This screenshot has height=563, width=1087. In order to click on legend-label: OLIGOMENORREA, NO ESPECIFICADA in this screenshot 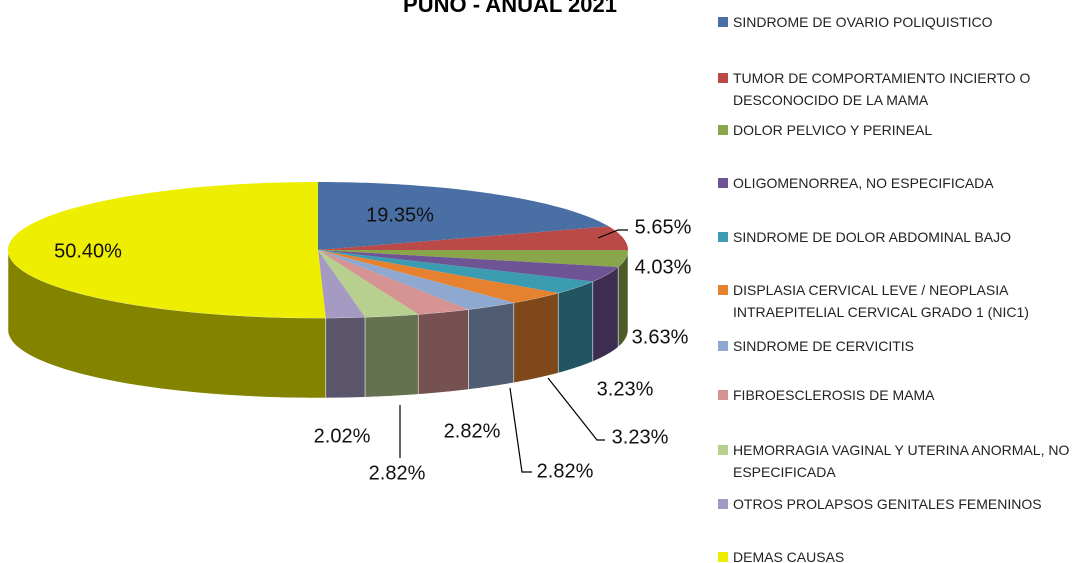, I will do `click(863, 183)`.